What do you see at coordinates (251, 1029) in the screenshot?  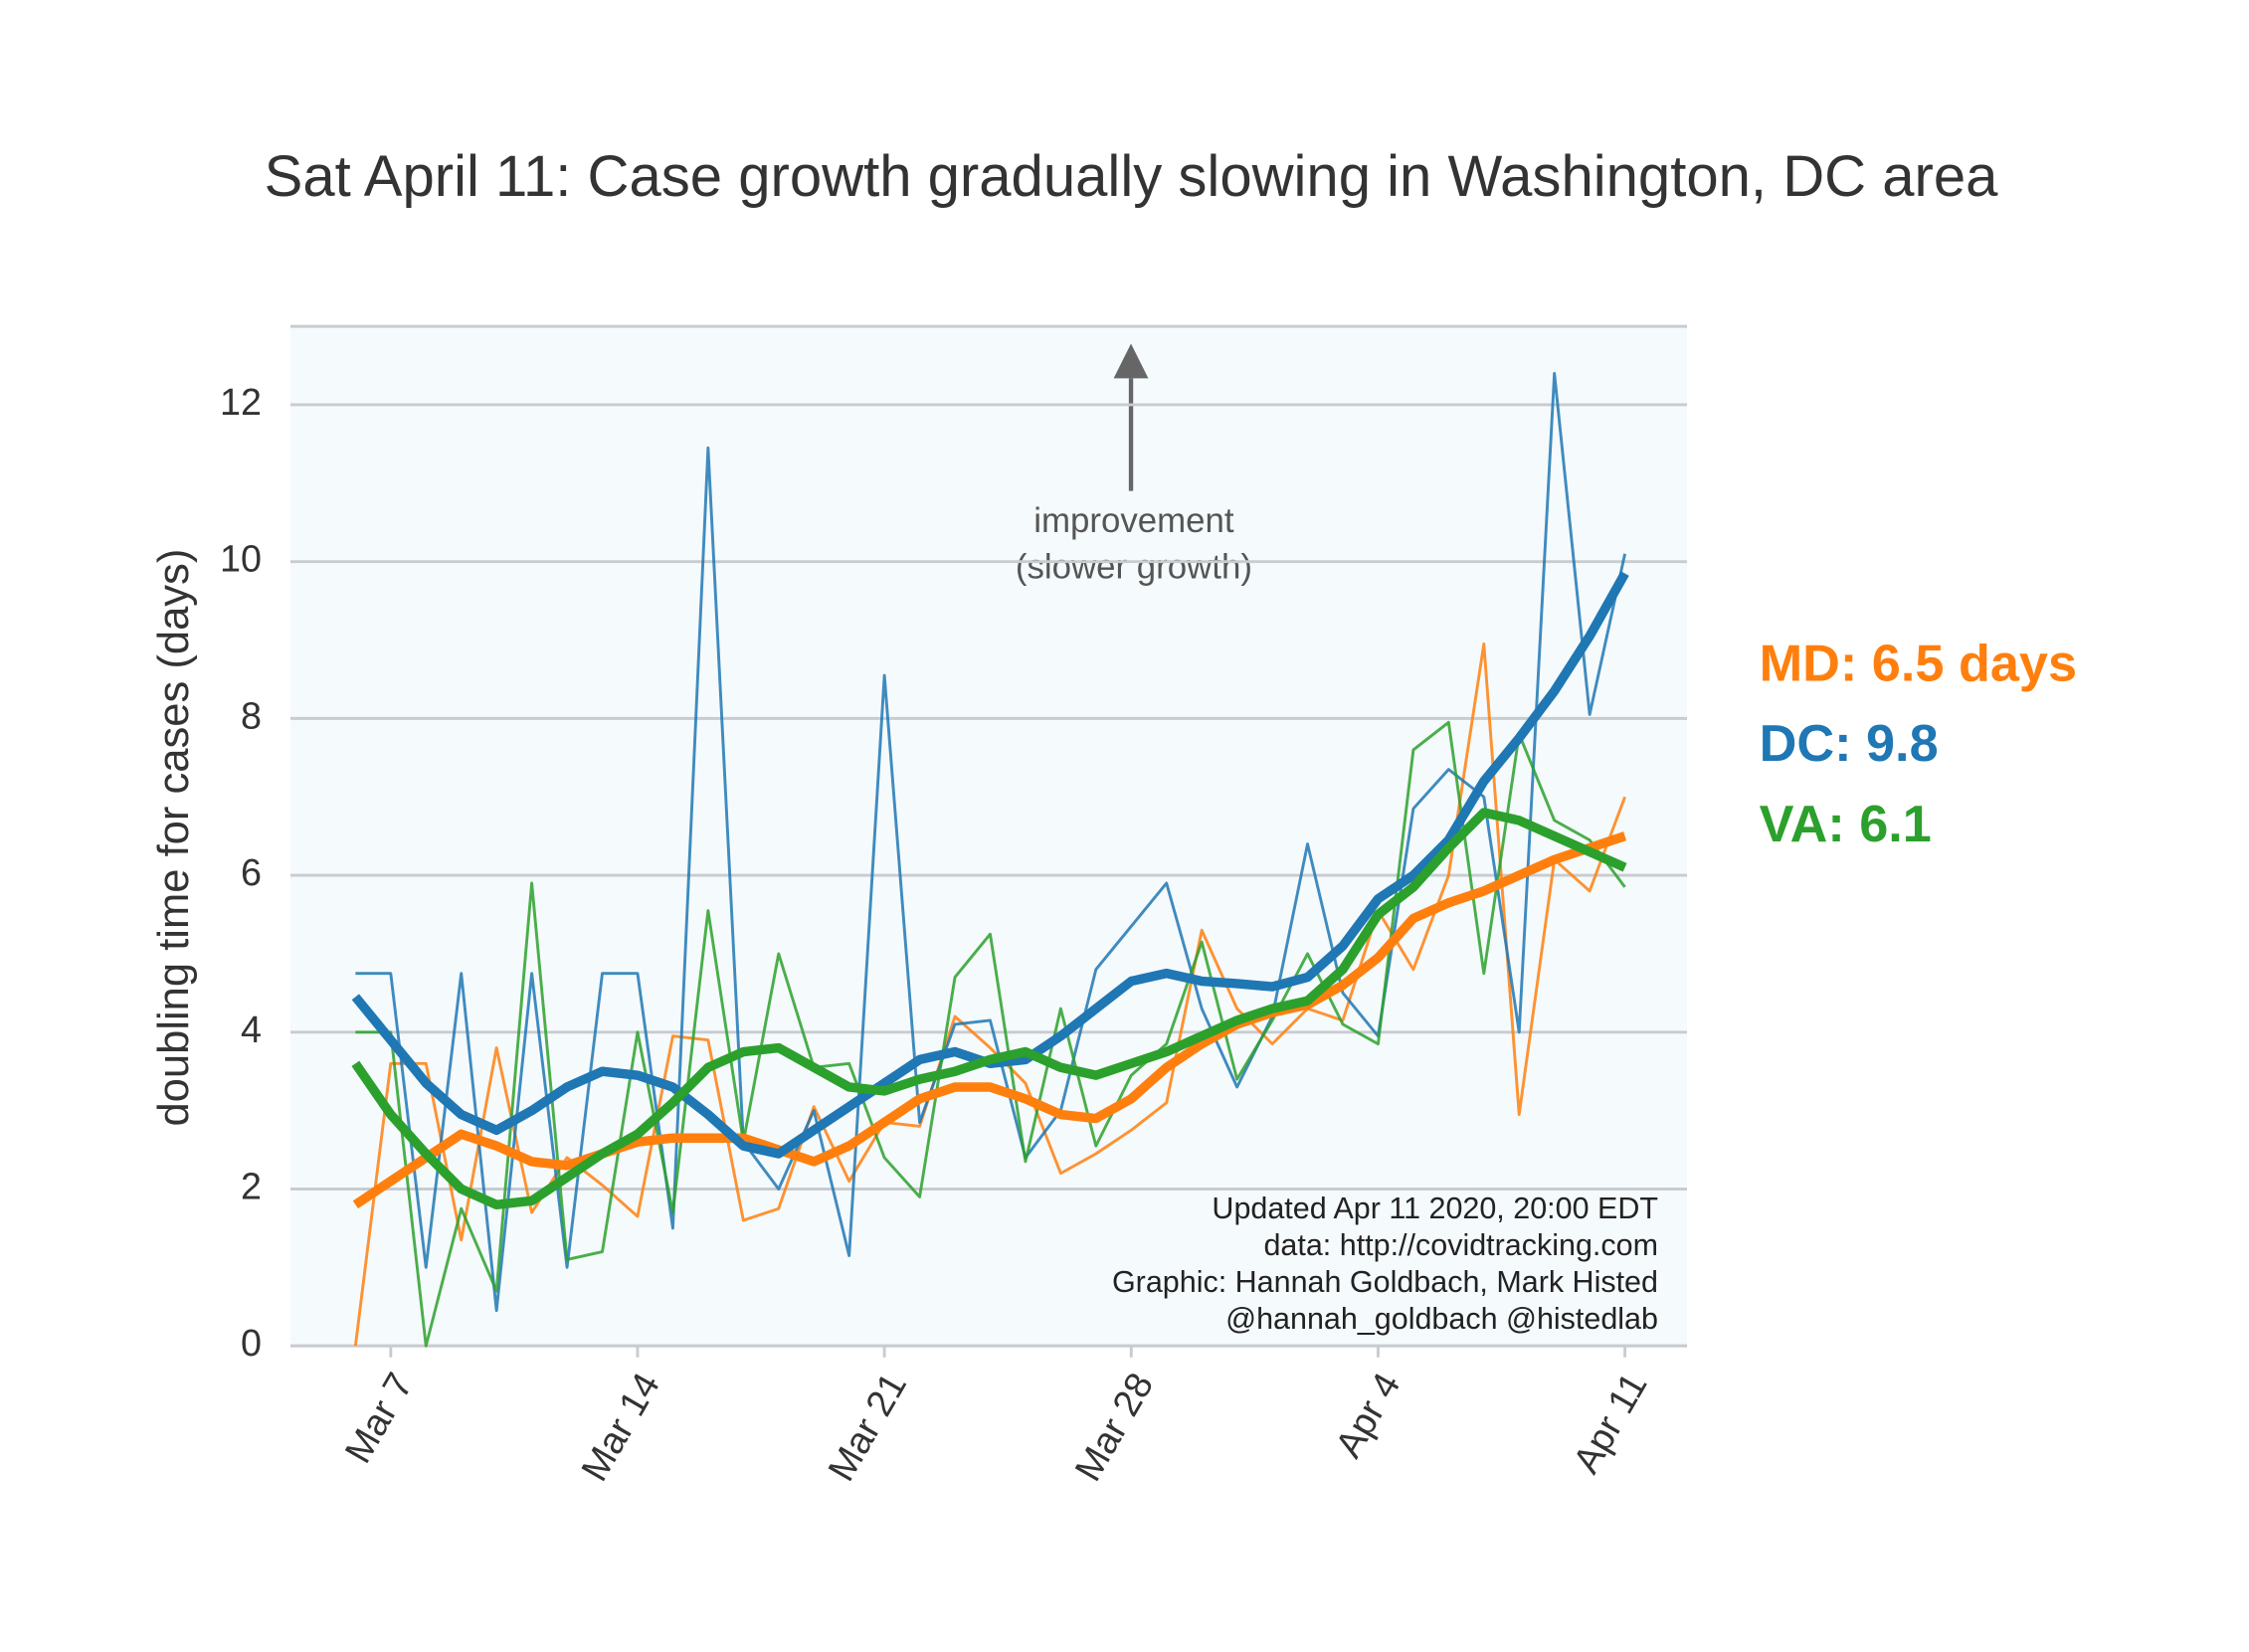 I see `y-tick-label: 4` at bounding box center [251, 1029].